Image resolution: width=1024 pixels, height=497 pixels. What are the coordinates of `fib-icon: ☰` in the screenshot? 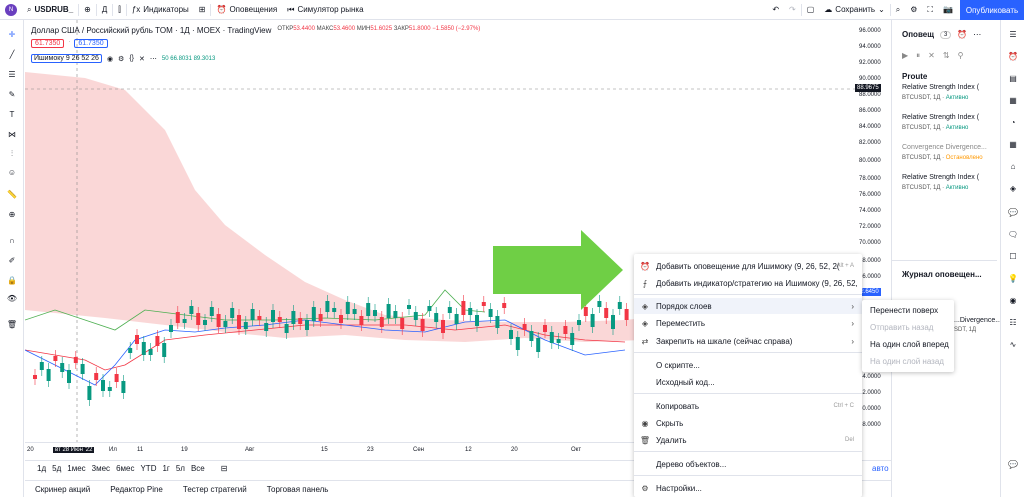 It's located at (12, 74).